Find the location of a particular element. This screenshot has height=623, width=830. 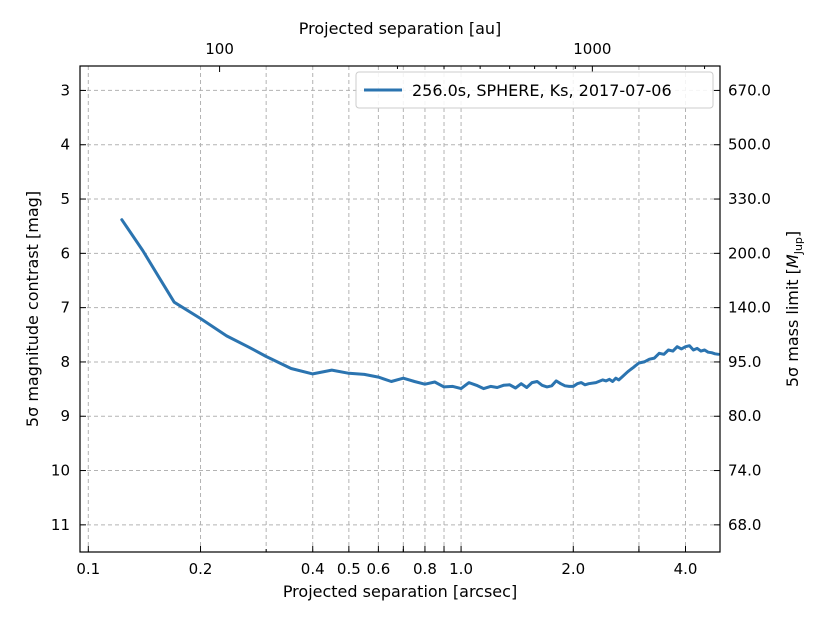

right-tick-label: 330.0 is located at coordinates (749, 199).